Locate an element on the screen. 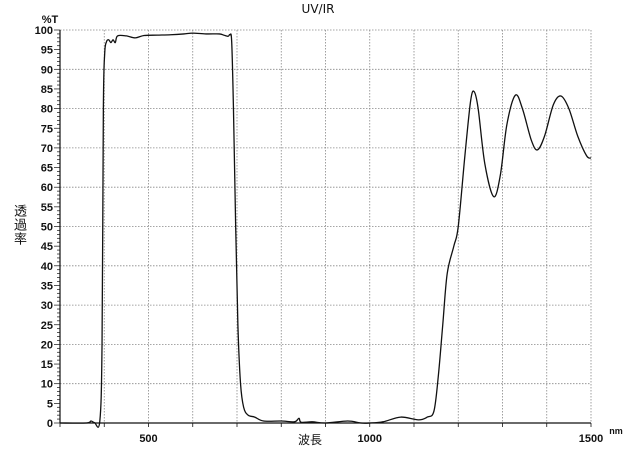 This screenshot has width=640, height=450. y-tick-label: 15 is located at coordinates (47, 365).